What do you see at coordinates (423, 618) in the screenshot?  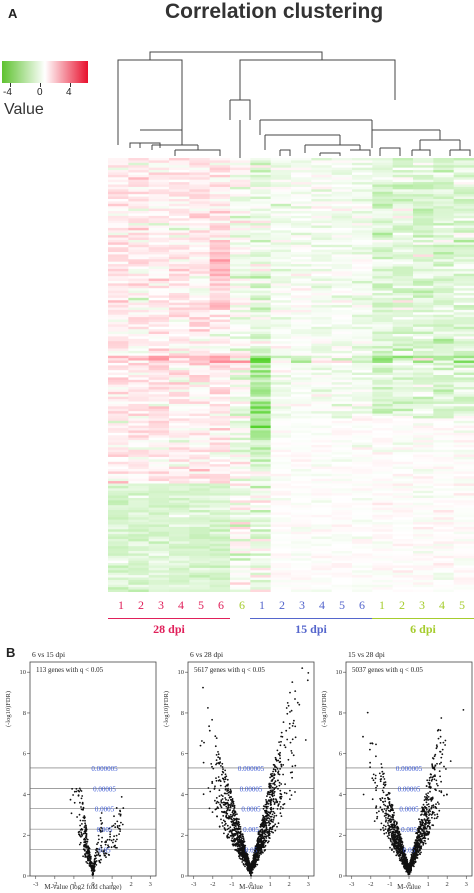 I see `group-line-6dpi` at bounding box center [423, 618].